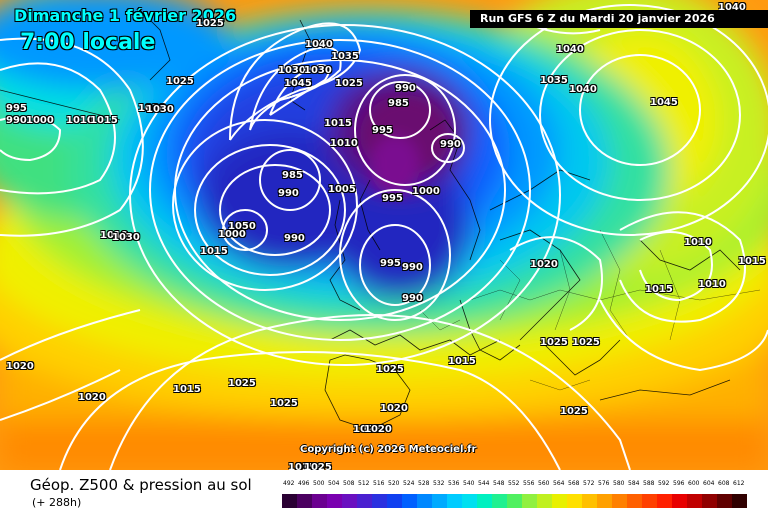  I want to click on cold-core, so click(405, 145).